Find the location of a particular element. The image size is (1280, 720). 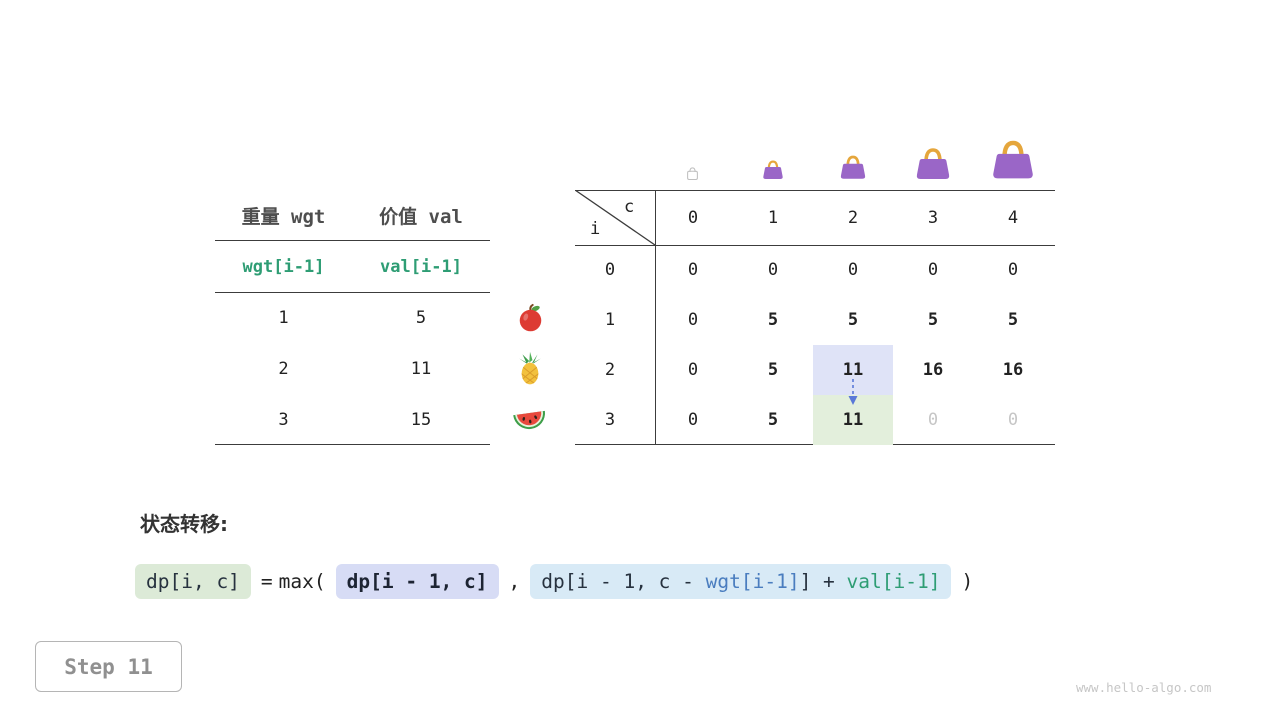

value-cell: 11 is located at coordinates (421, 368).